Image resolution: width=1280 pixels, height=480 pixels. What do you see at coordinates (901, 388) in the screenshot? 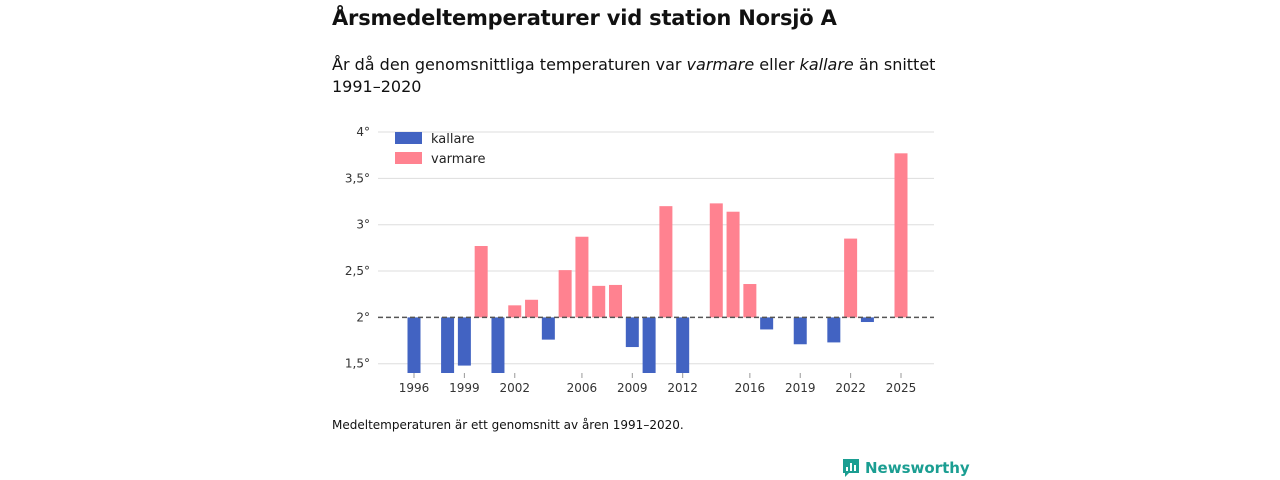
I see `x-tick-label: 2025` at bounding box center [901, 388].